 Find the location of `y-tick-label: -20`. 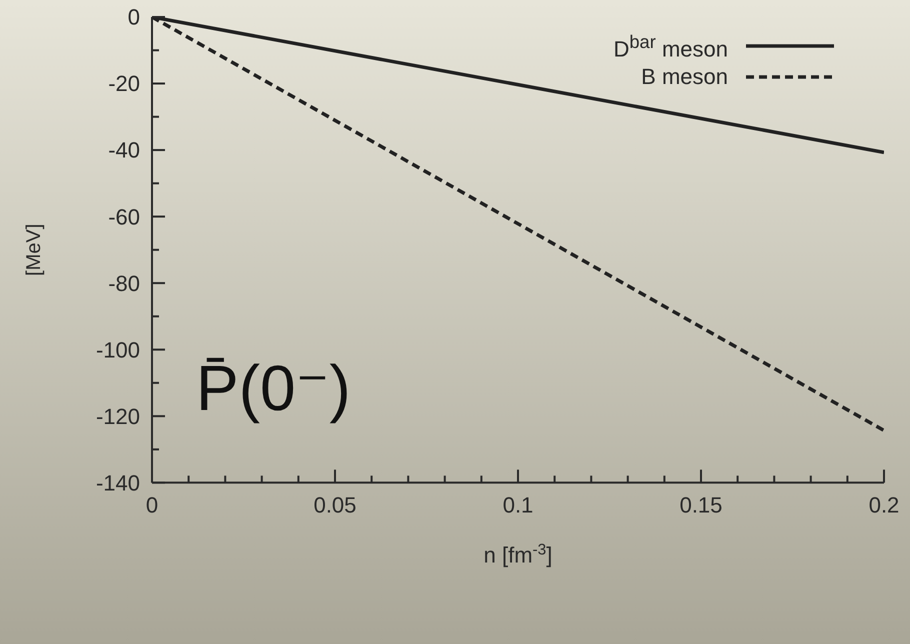

y-tick-label: -20 is located at coordinates (124, 83).